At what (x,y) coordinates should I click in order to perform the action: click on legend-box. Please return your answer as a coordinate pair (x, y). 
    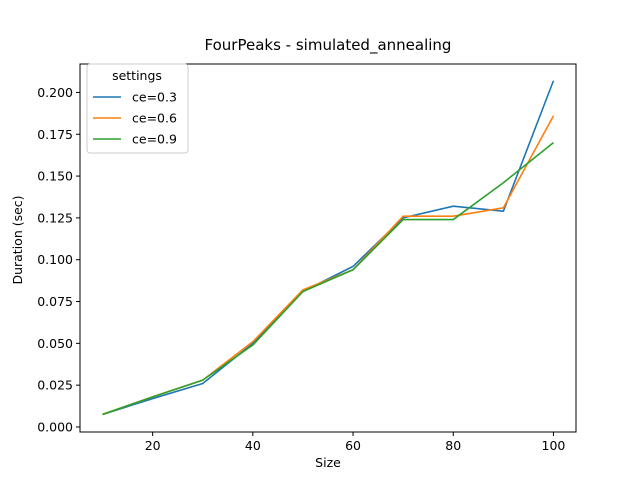
    Looking at the image, I should click on (137, 108).